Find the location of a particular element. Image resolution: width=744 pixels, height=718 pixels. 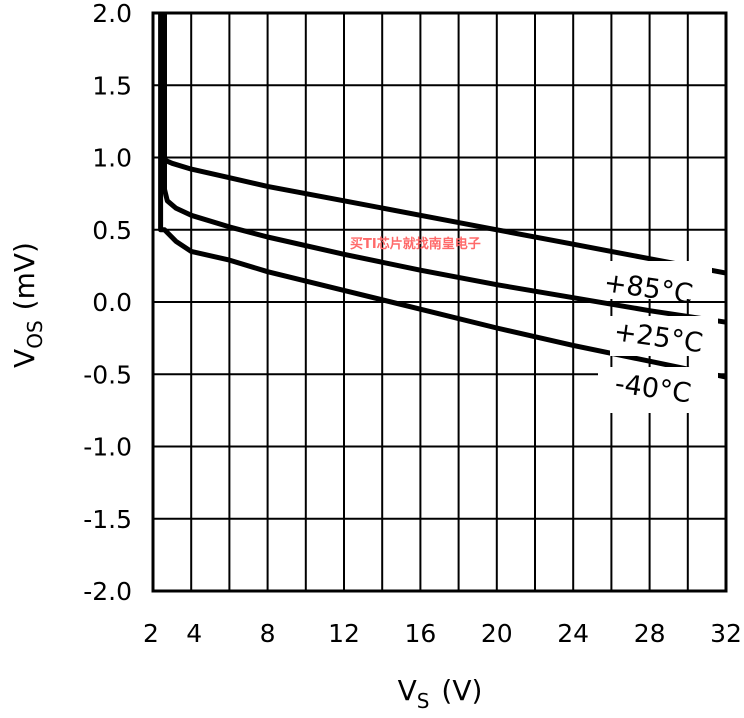

x-tick-label: 16 is located at coordinates (420, 633).